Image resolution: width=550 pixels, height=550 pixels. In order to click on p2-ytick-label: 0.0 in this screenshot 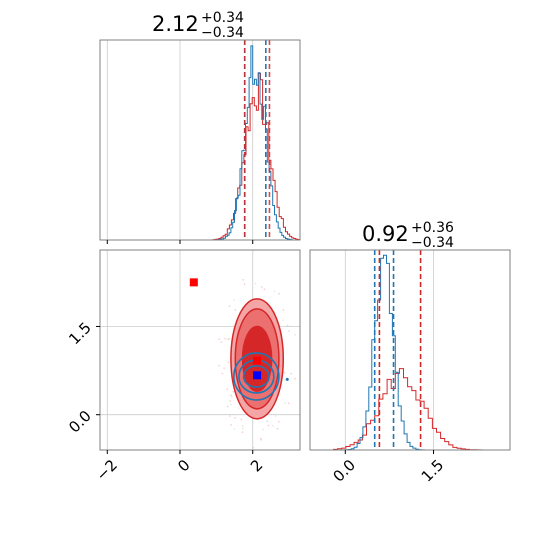, I will do `click(80, 422)`.